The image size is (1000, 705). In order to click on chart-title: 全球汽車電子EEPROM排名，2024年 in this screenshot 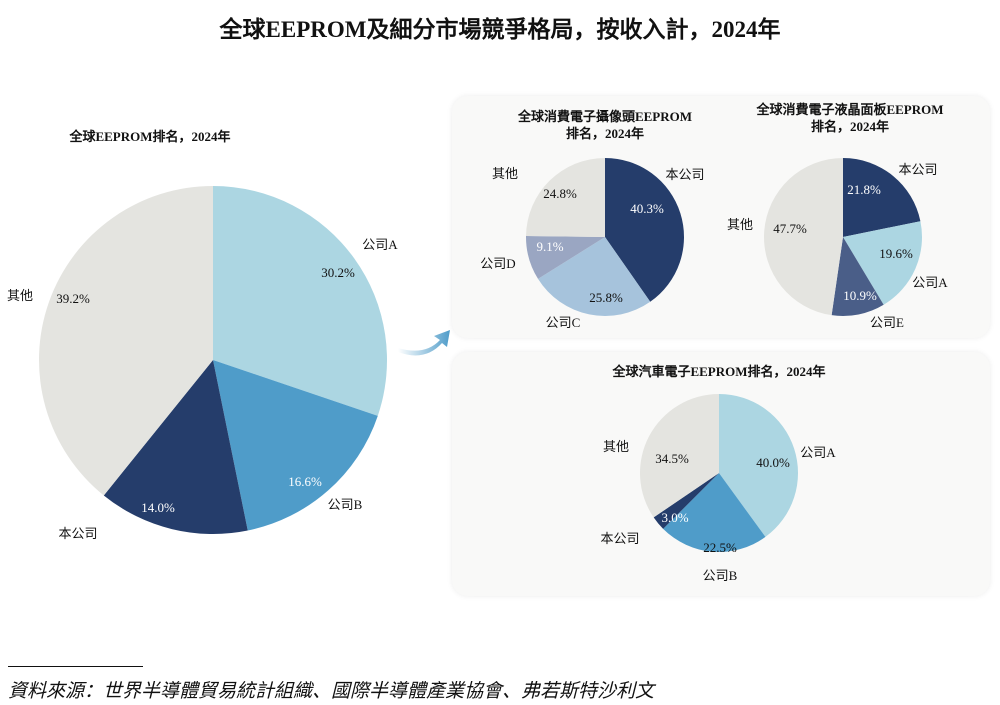, I will do `click(718, 371)`.